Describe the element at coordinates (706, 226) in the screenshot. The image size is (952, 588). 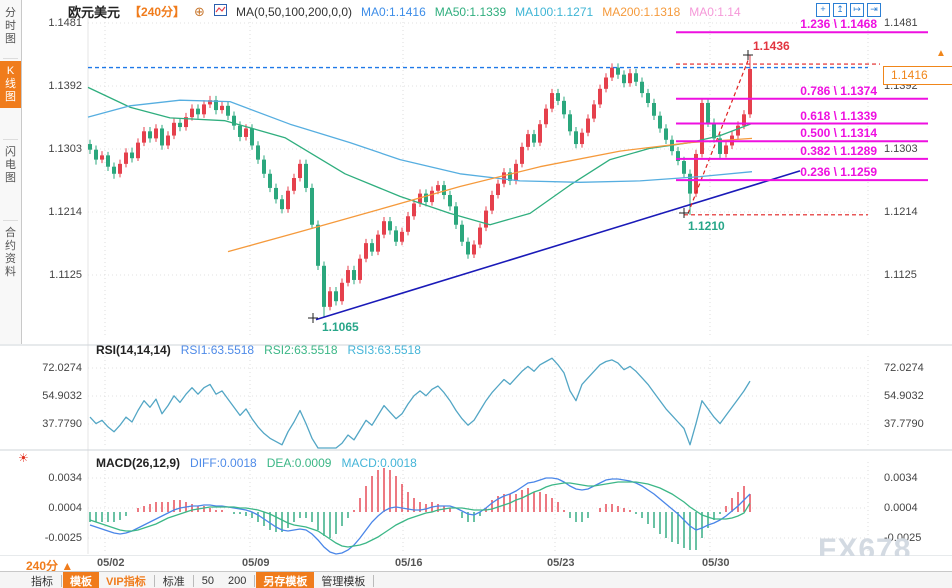
I see `price-annotation: 1.1210` at that location.